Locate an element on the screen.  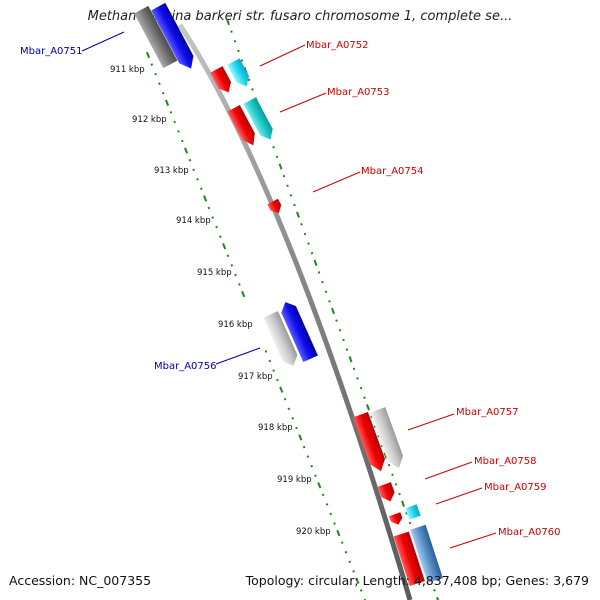
gene-label-0751: Mbar_A0751 is located at coordinates (51, 51).